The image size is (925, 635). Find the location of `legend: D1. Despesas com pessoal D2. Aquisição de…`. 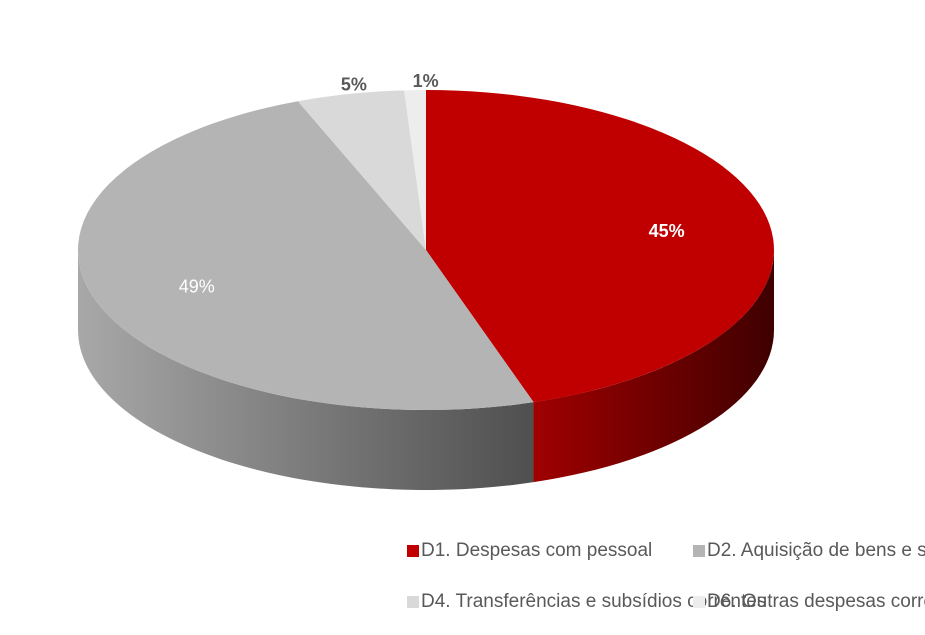

legend: D1. Despesas com pessoal D2. Aquisição de… is located at coordinates (666, 576).